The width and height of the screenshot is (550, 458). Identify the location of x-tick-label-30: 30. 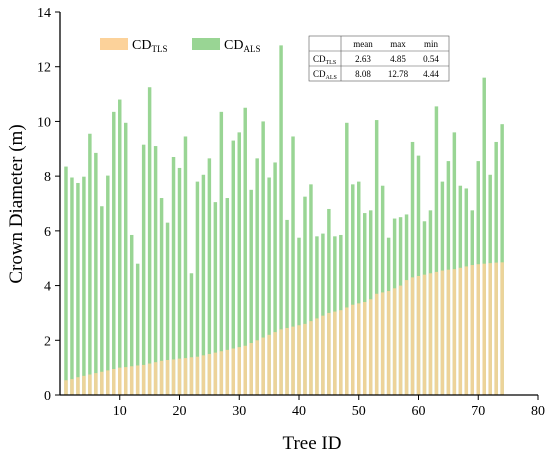
(239, 411).